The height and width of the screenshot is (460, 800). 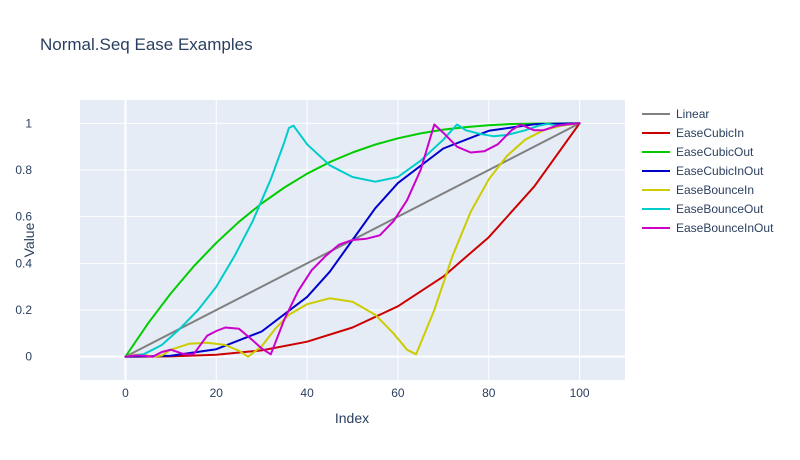 I want to click on legend-item: Linear, so click(x=675, y=114).